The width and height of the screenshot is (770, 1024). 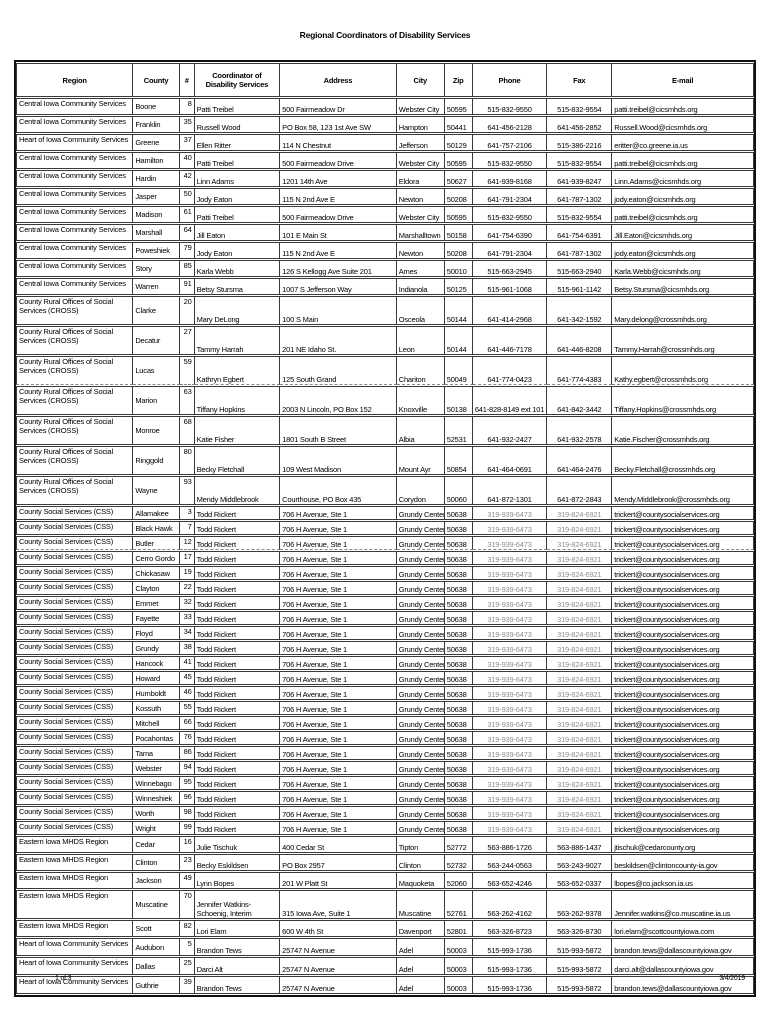 What do you see at coordinates (510, 142) in the screenshot?
I see `cell-phone: 641-757-2106` at bounding box center [510, 142].